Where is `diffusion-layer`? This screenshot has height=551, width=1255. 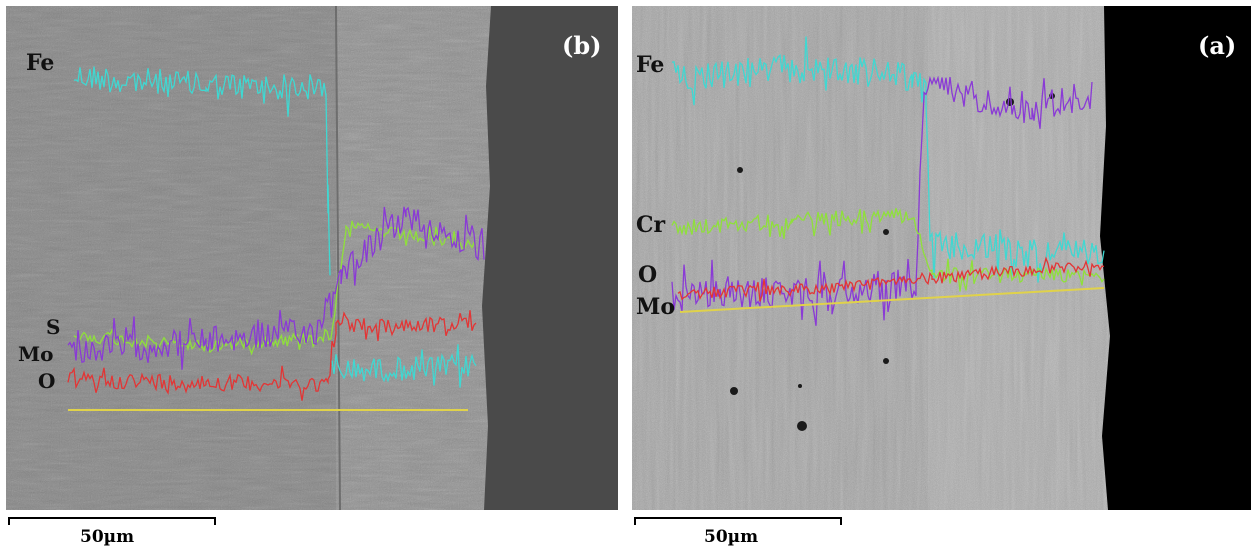
diffusion-layer is located at coordinates (1018, 258).